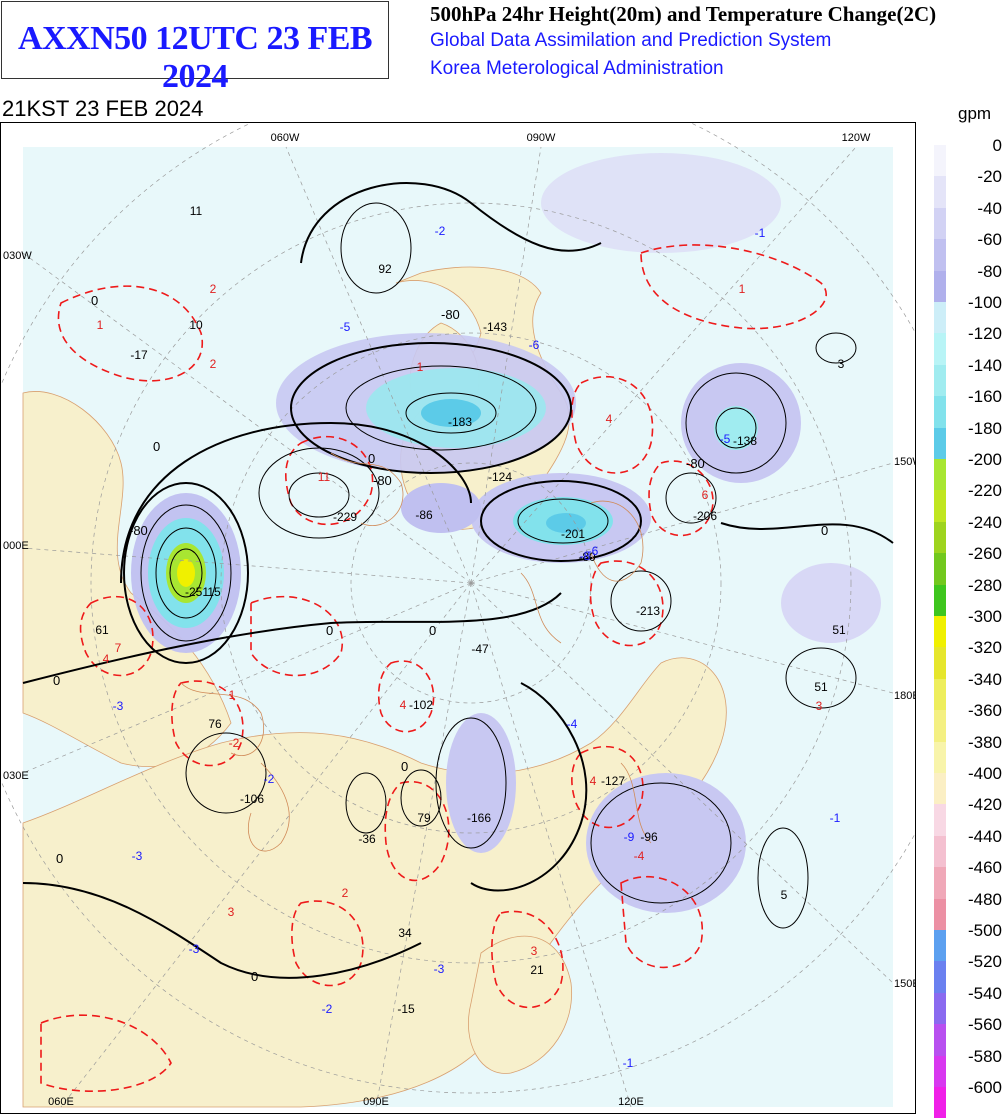 The width and height of the screenshot is (1003, 1118). What do you see at coordinates (534, 345) in the screenshot?
I see `temperature-value: -6` at bounding box center [534, 345].